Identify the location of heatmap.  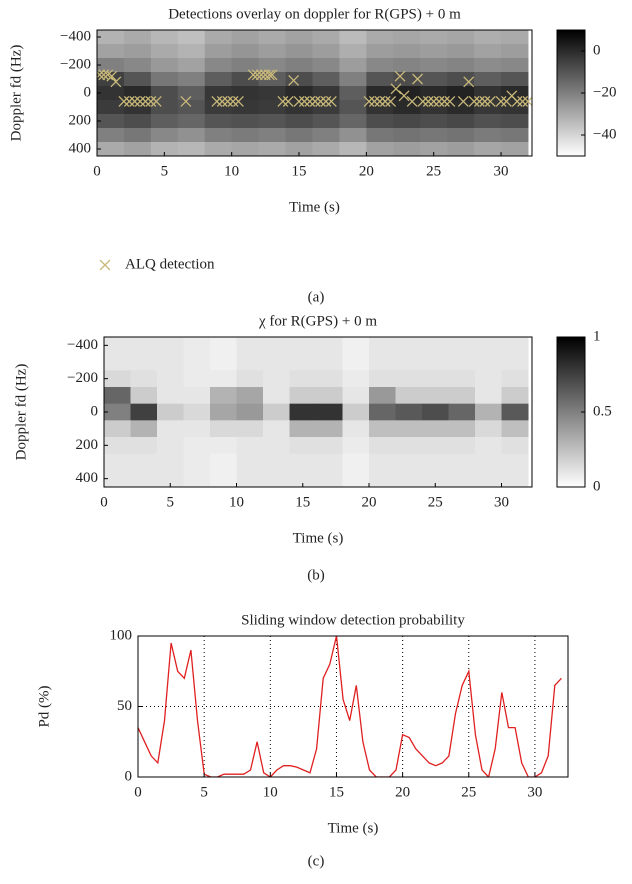
(316, 412).